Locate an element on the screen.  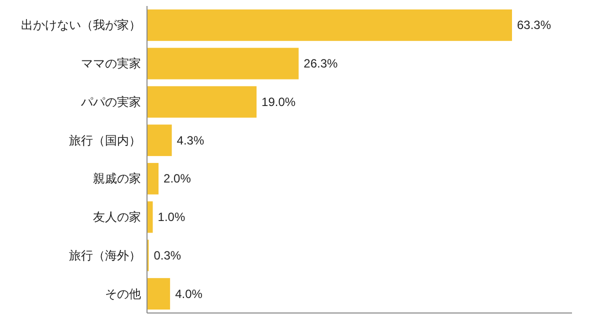
value-label: 26.3% is located at coordinates (321, 63).